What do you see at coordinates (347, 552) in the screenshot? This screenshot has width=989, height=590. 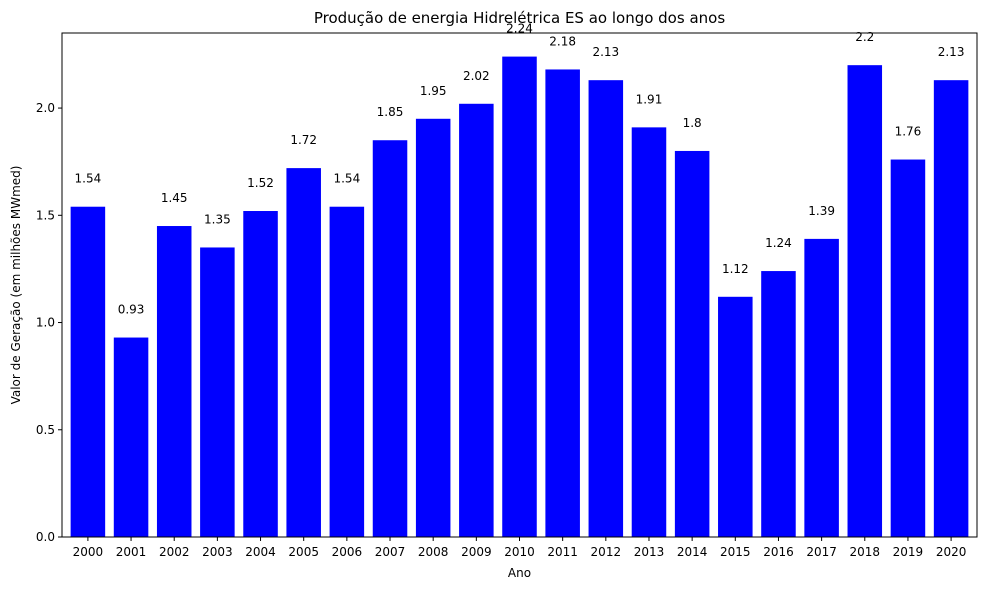 I see `x-tick-label-2006: 2006` at bounding box center [347, 552].